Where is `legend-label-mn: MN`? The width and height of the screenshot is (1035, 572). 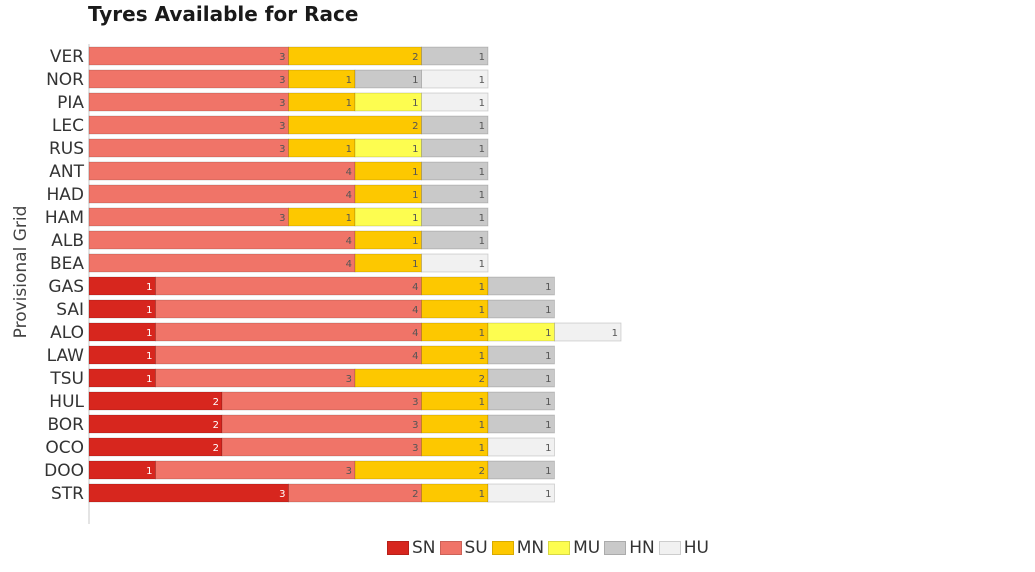
legend-label-mn: MN is located at coordinates (530, 548).